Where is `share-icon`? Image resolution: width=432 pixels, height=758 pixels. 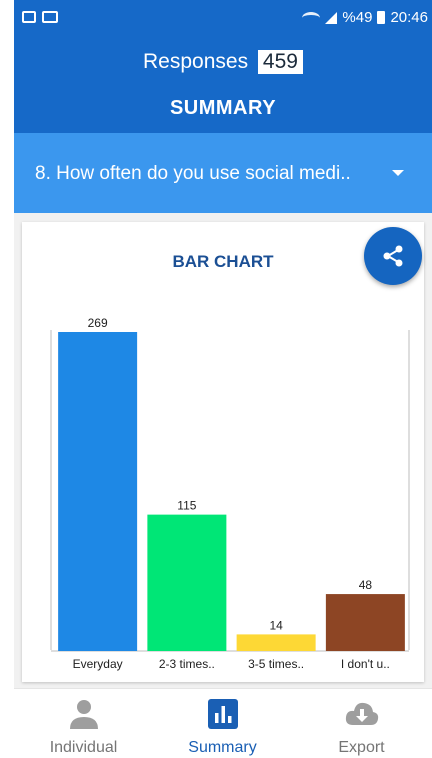
share-icon is located at coordinates (393, 256).